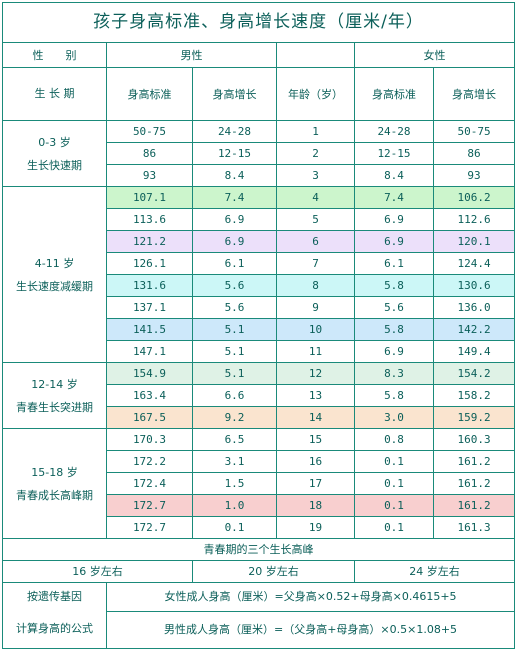 The height and width of the screenshot is (649, 517). I want to click on table-row: 163.4 6.6 13 5.8 158.2, so click(259, 395).